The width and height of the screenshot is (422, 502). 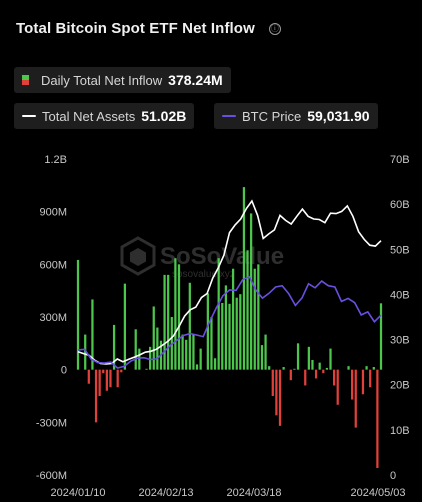 I want to click on left-tick-label: 900M, so click(x=53, y=213).